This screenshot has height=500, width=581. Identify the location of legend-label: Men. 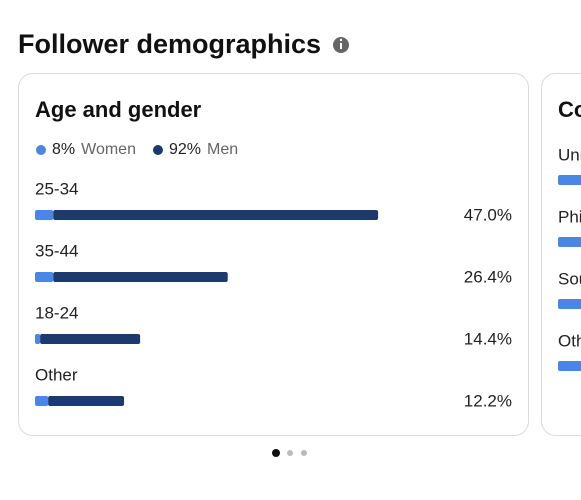
(222, 149).